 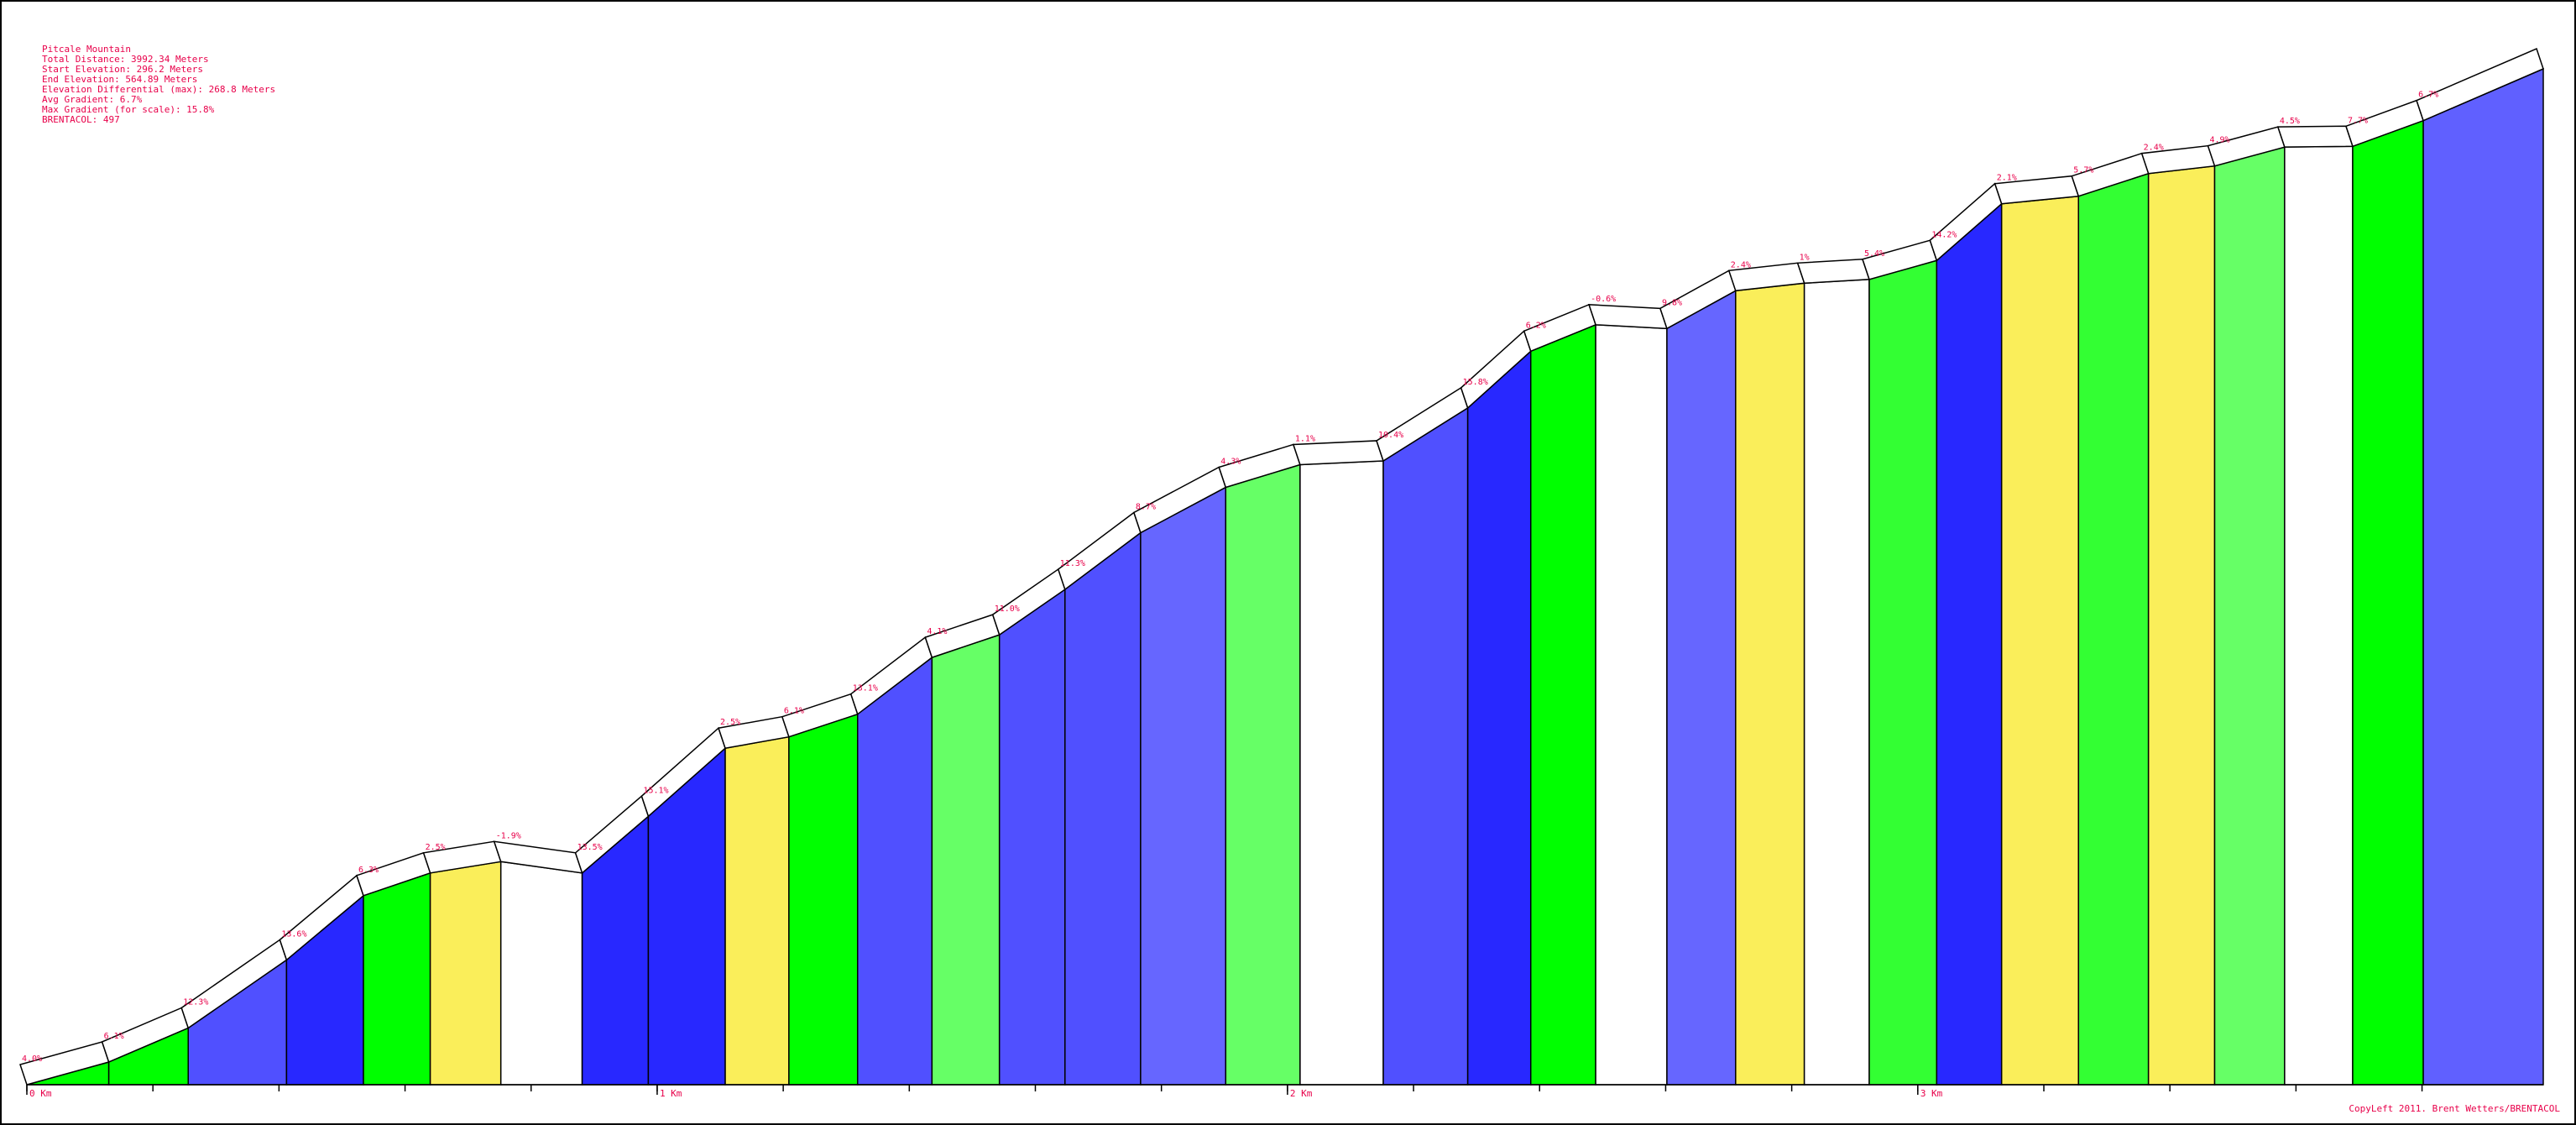 What do you see at coordinates (1672, 302) in the screenshot?
I see `gradient-label-22: 9.8%` at bounding box center [1672, 302].